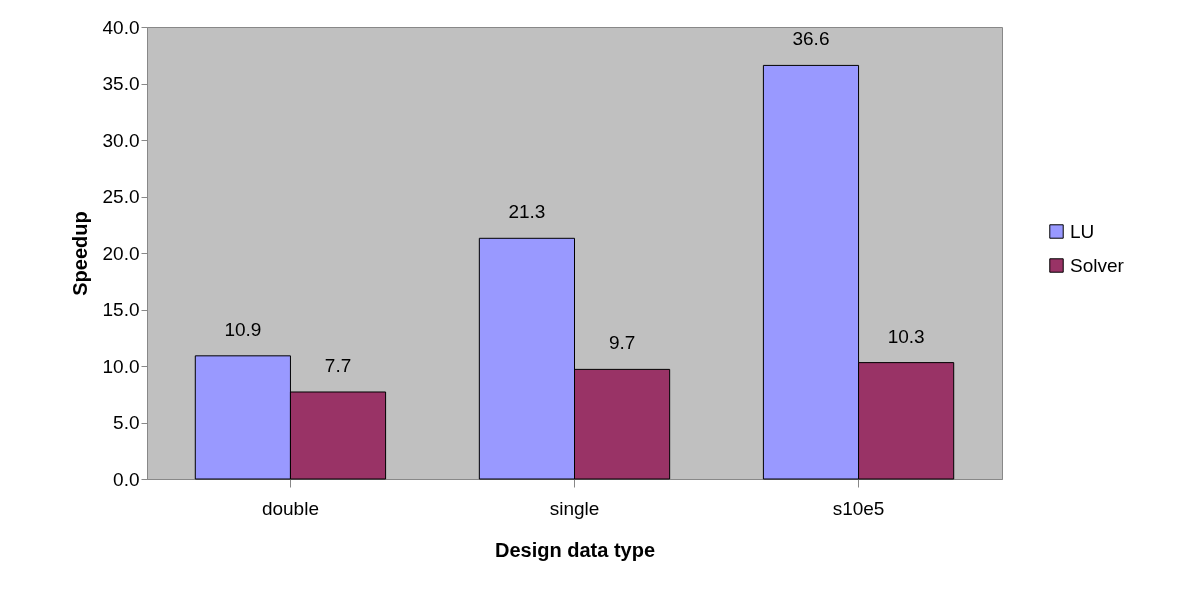 The width and height of the screenshot is (1202, 603). What do you see at coordinates (906, 336) in the screenshot?
I see `data-label: 10.3` at bounding box center [906, 336].